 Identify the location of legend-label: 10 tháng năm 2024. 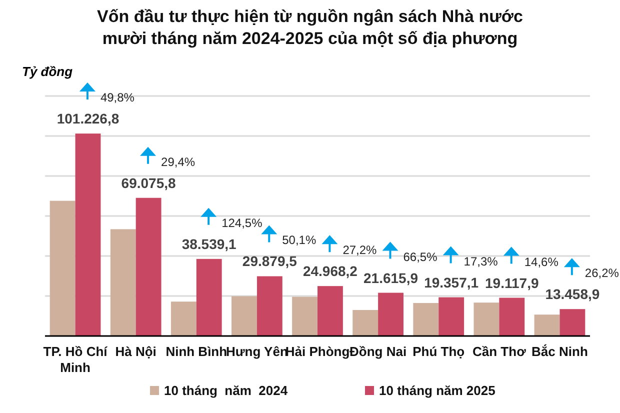
(226, 390).